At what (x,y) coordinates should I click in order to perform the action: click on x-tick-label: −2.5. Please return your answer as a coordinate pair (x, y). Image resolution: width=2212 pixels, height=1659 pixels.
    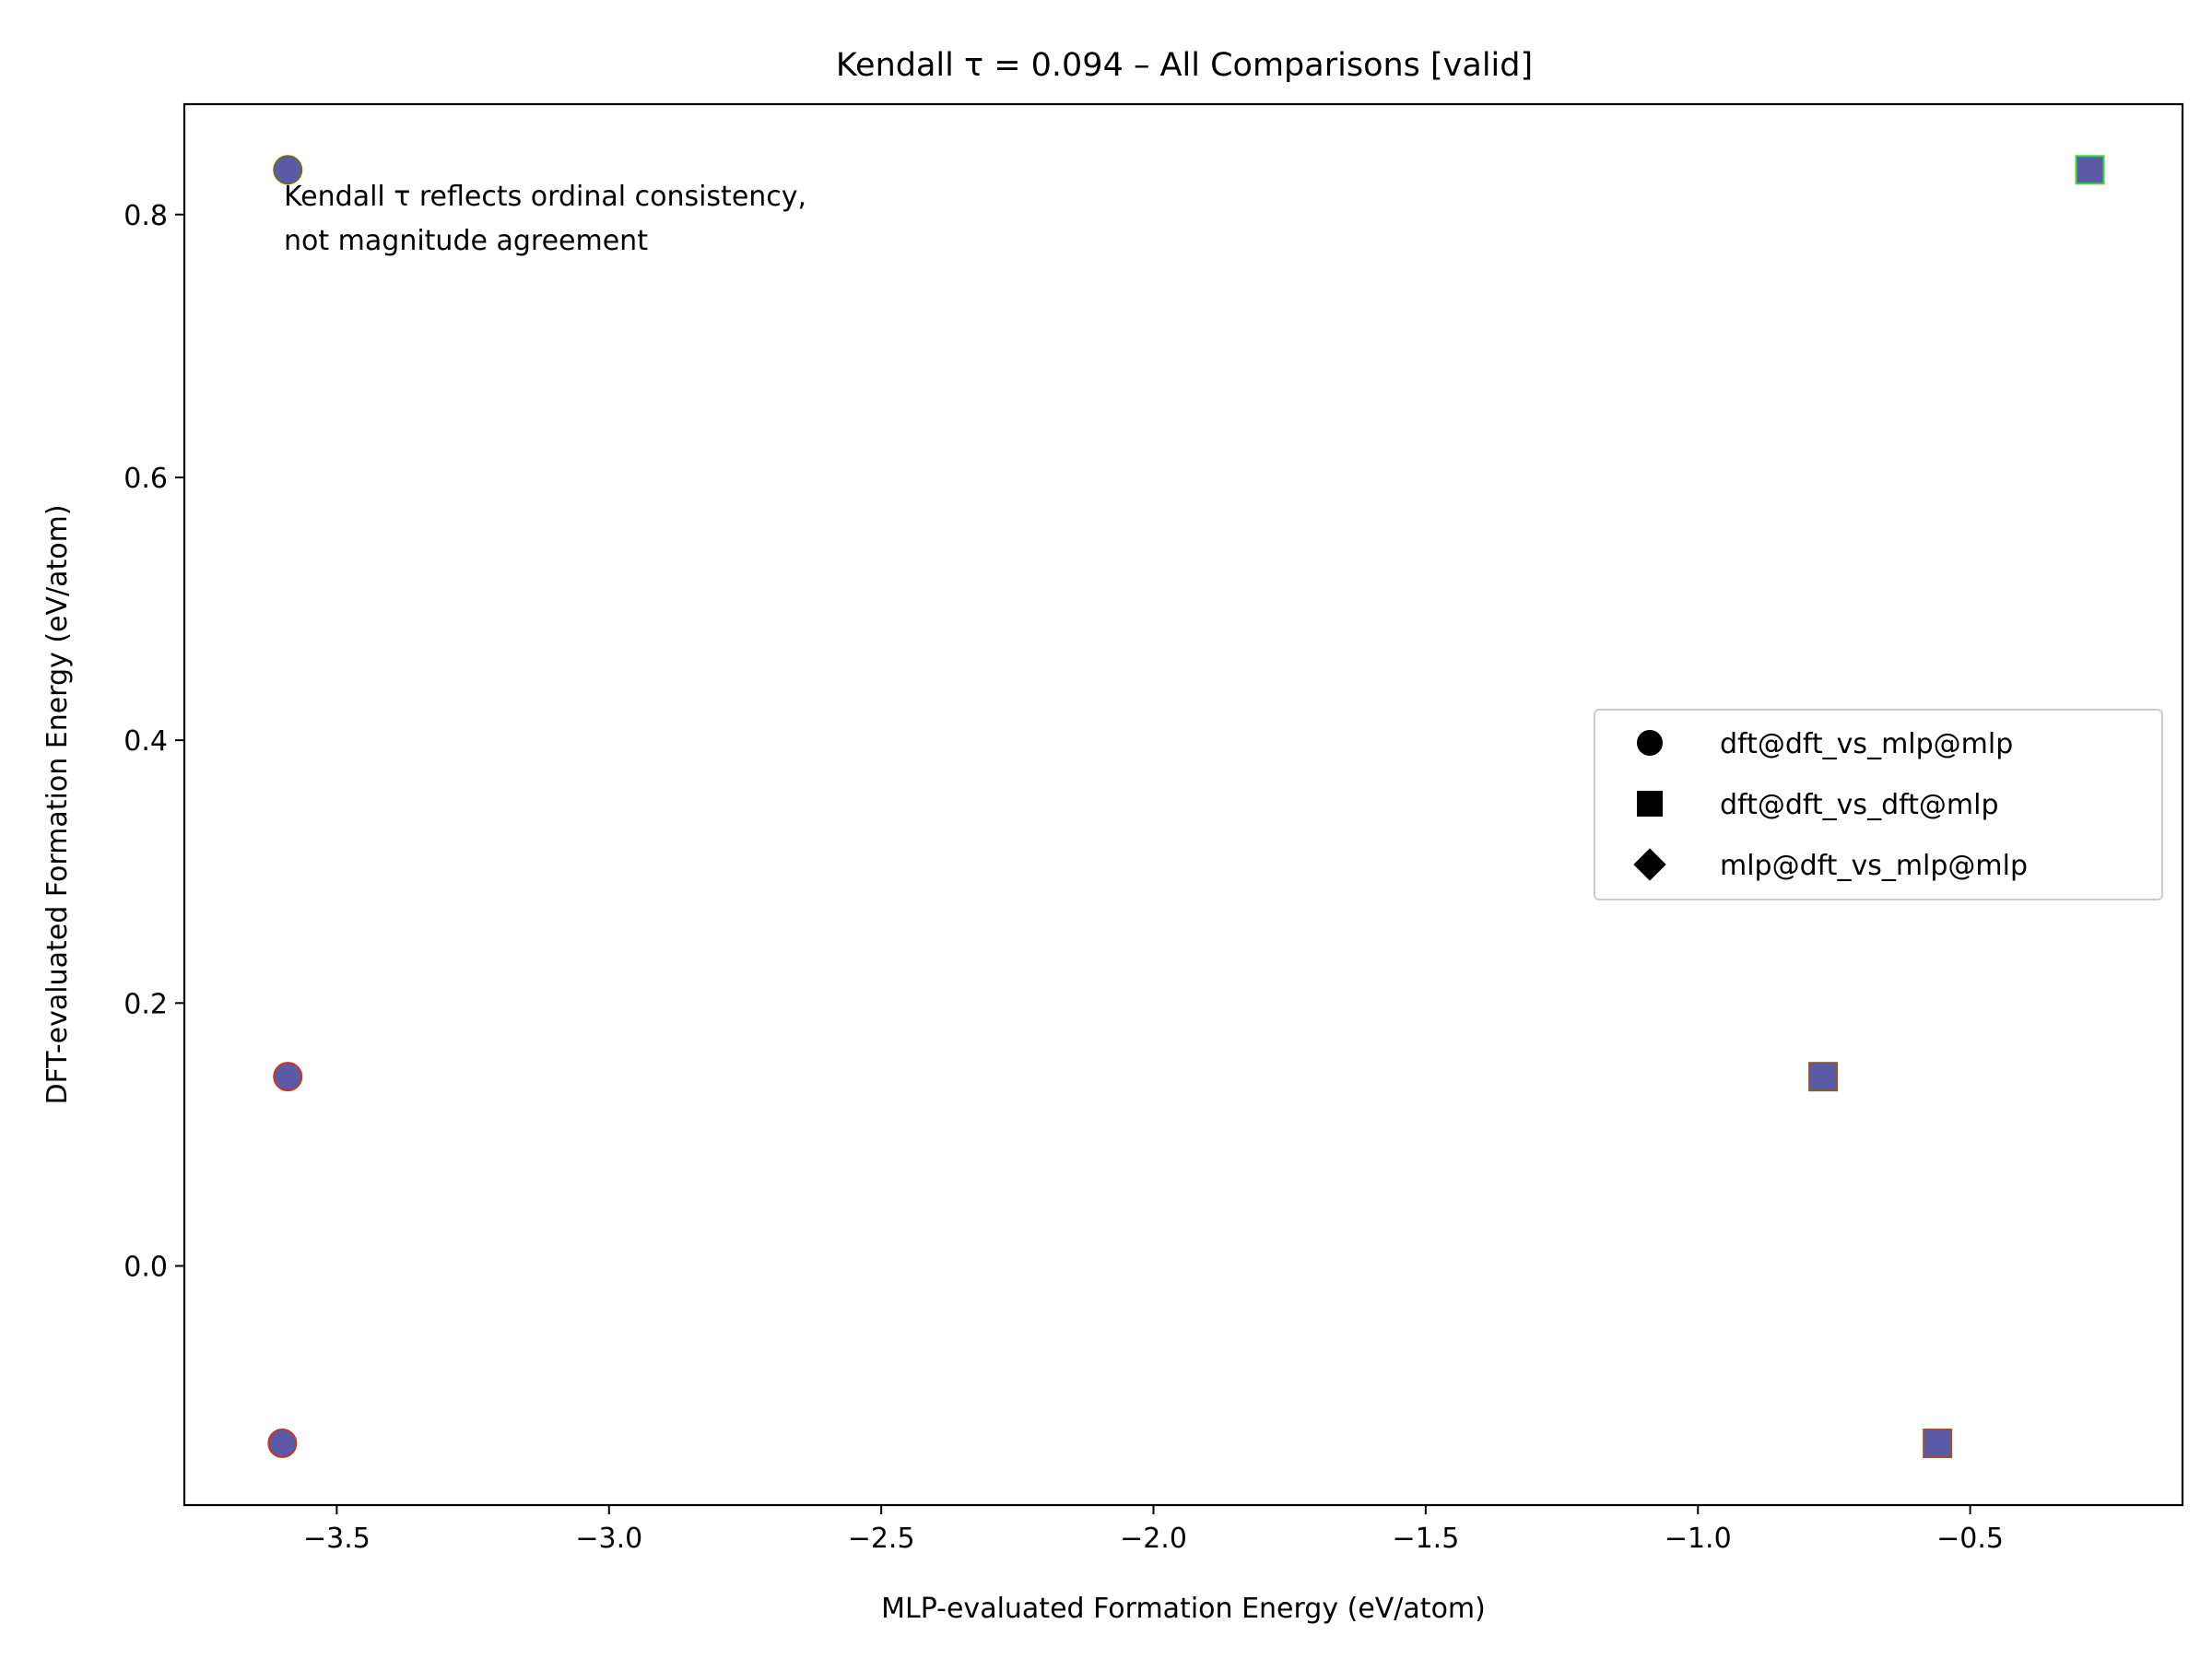
    Looking at the image, I should click on (881, 1539).